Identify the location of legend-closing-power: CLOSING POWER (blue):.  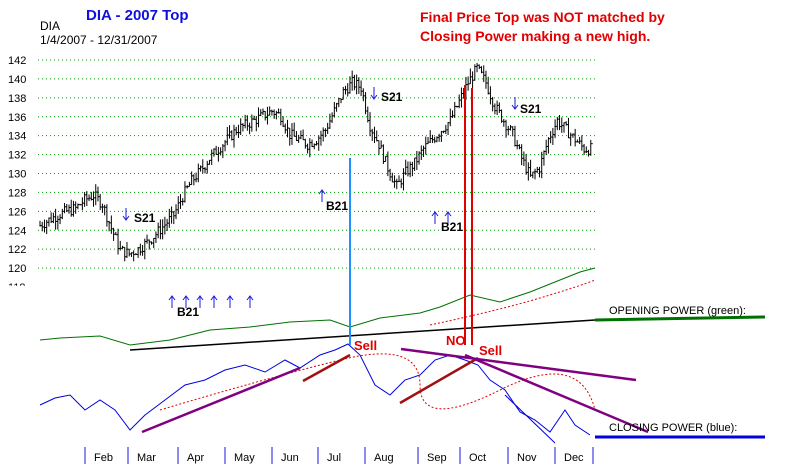
(673, 428).